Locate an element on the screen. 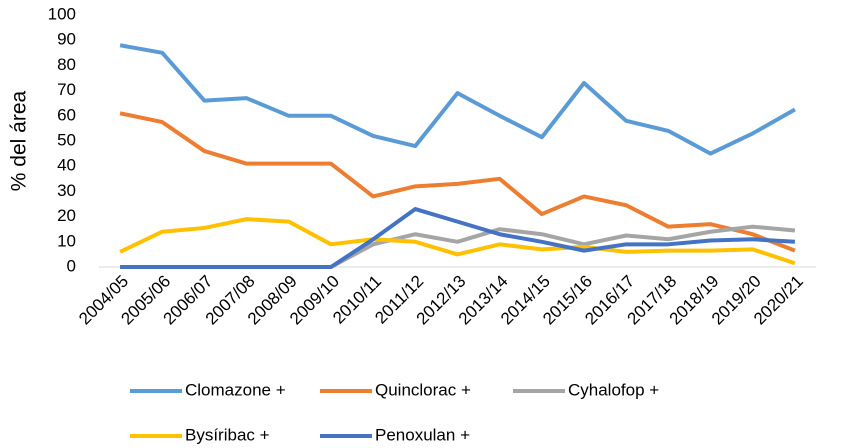 Image resolution: width=843 pixels, height=448 pixels. y-tick-label: 60 is located at coordinates (66, 114).